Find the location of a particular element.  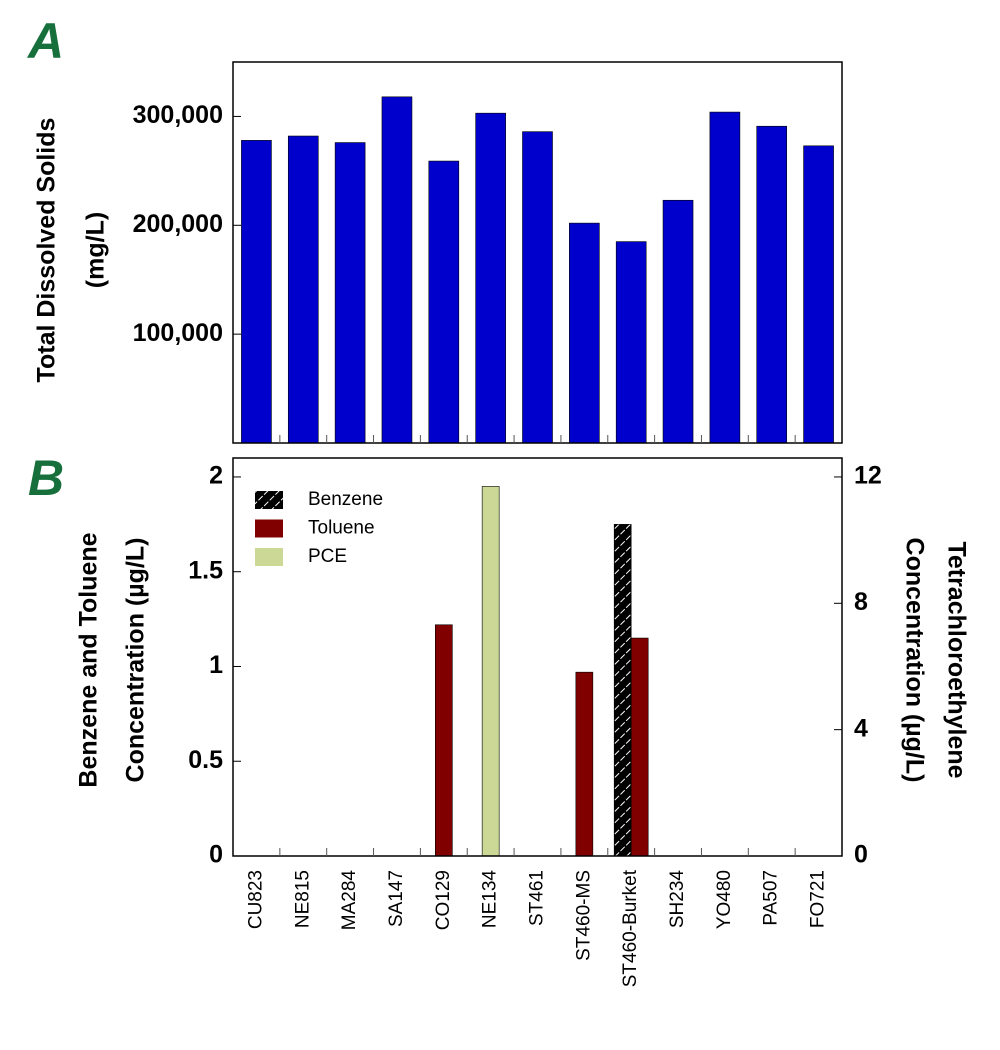

y-axis-title: Total Dissolved Solids is located at coordinates (47, 250).